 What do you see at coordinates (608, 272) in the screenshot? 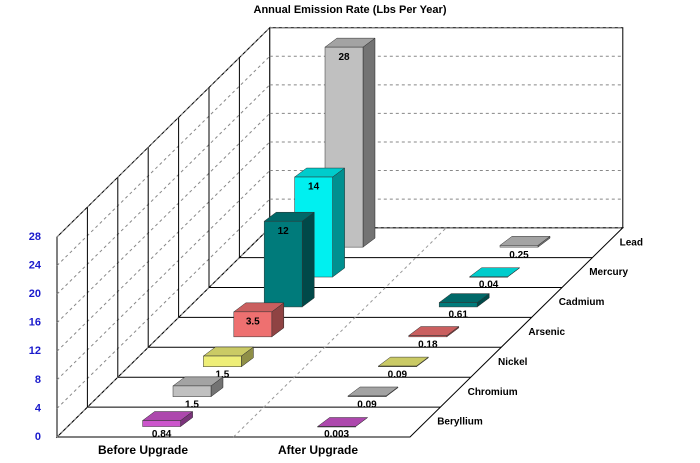
I see `series-label: Mercury` at bounding box center [608, 272].